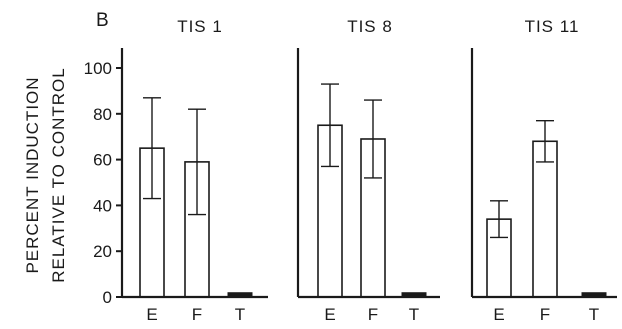 Image resolution: width=622 pixels, height=329 pixels. I want to click on y-tick-label: 20, so click(102, 251).